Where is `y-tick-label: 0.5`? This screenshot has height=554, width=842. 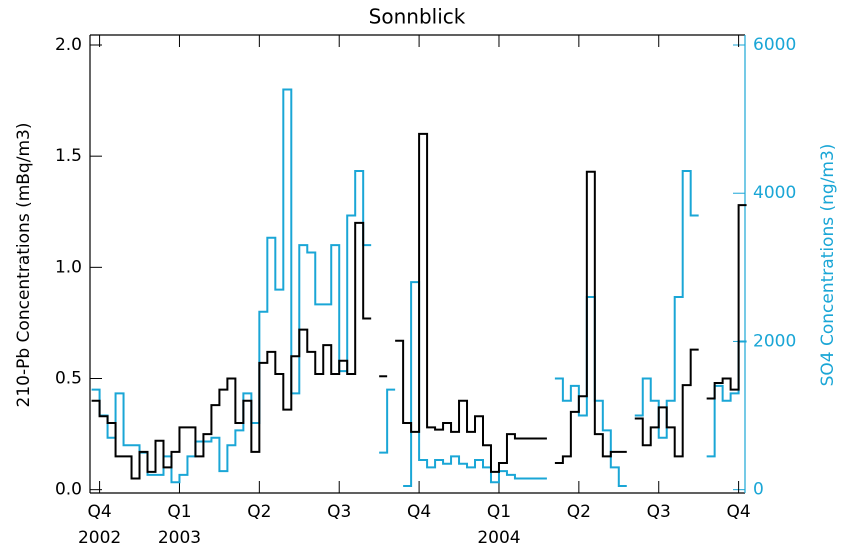
y-tick-label: 0.5 is located at coordinates (68, 379).